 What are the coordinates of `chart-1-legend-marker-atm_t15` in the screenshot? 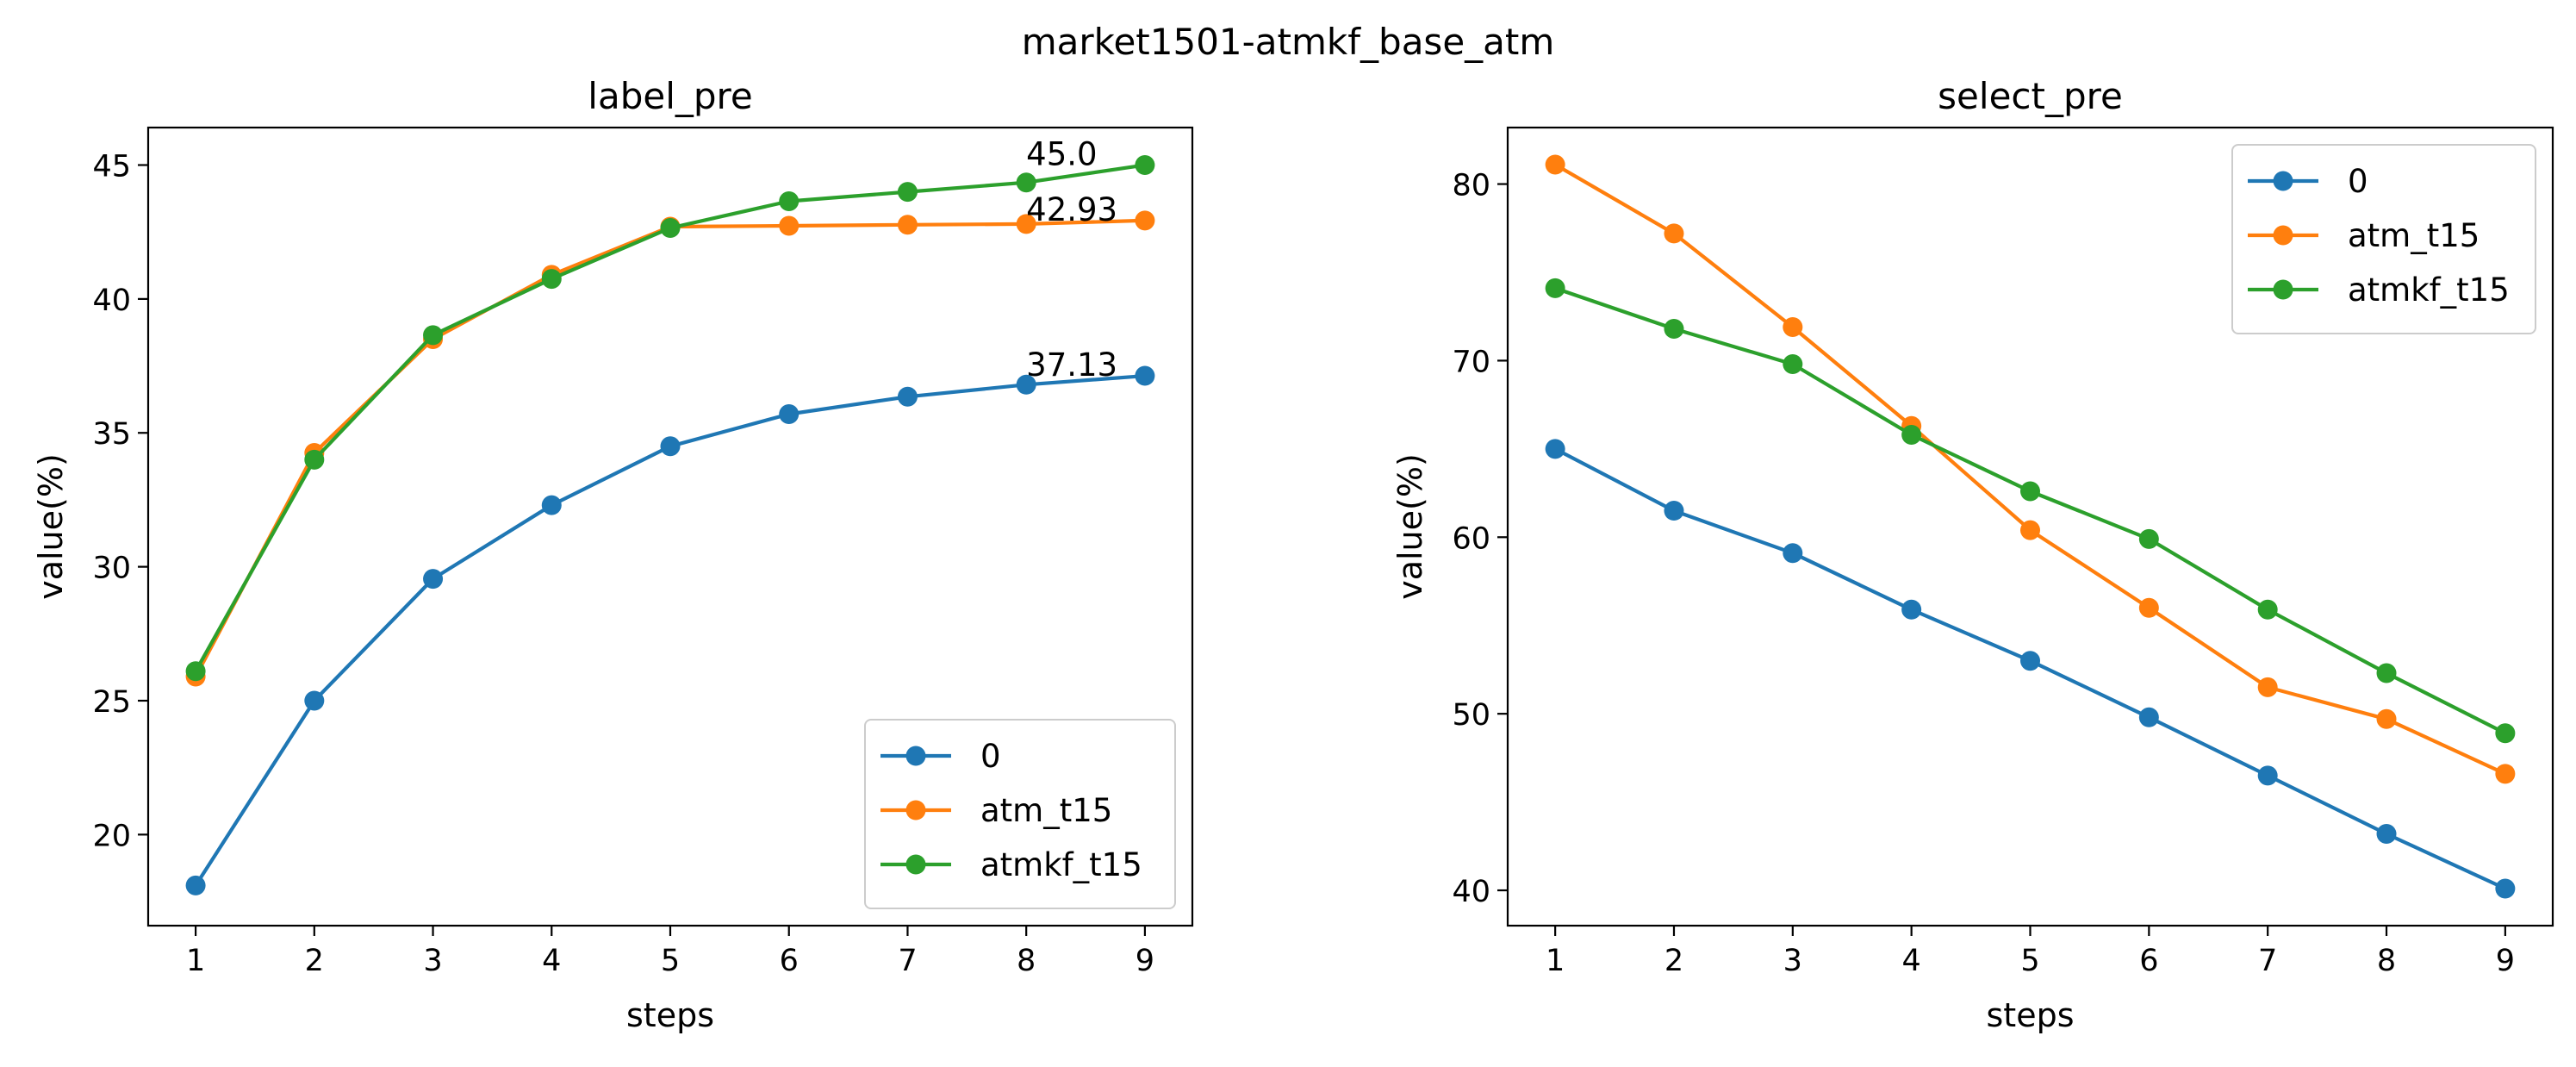 It's located at (2283, 236).